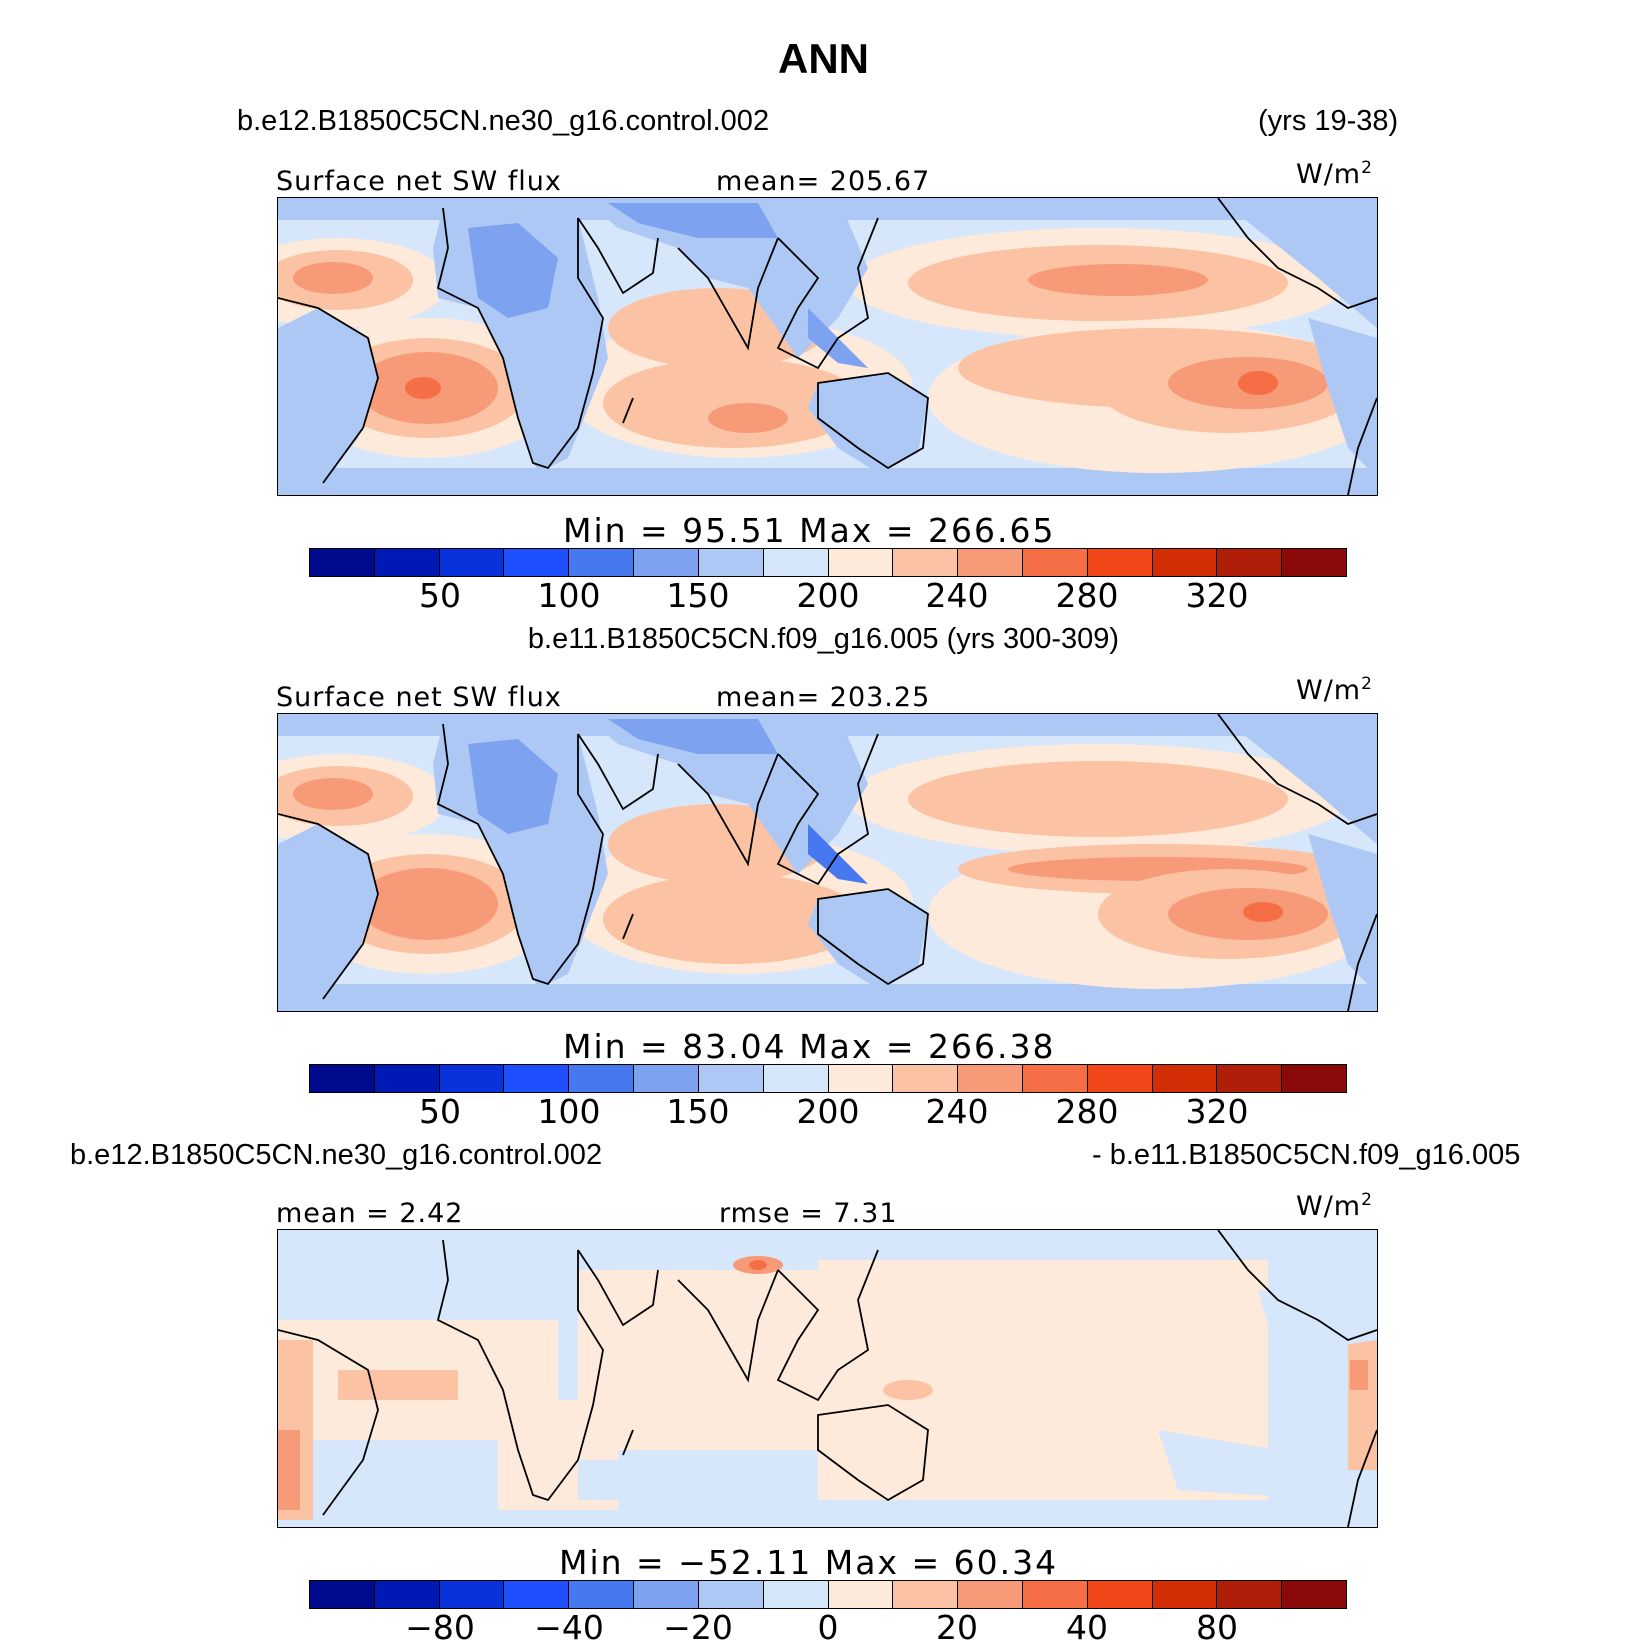 The width and height of the screenshot is (1647, 1647). I want to click on panel1-case-label: b.e12.B1850C5CN.ne30_g16.control.002, so click(503, 121).